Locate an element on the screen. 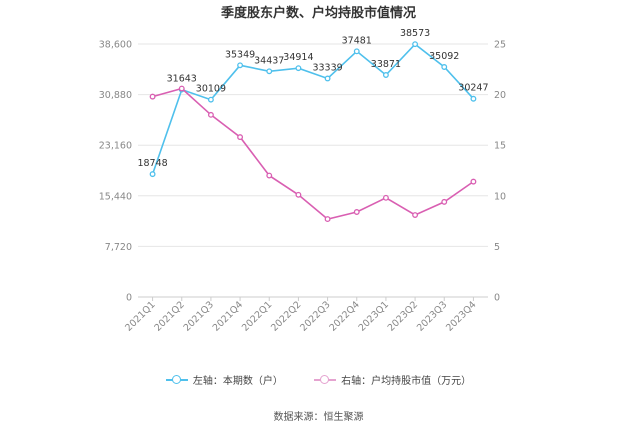 The width and height of the screenshot is (637, 431). legend-swatch-left is located at coordinates (176, 379).